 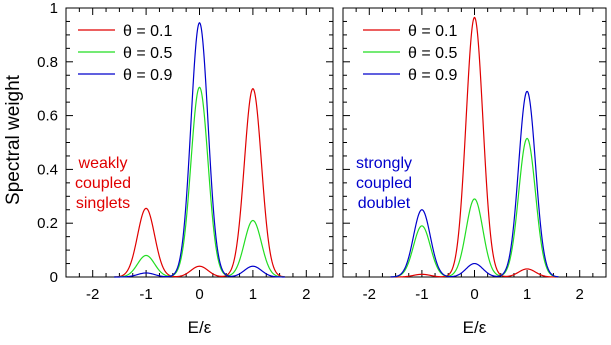 I want to click on y-tick-label: 0.6, so click(x=47, y=116).